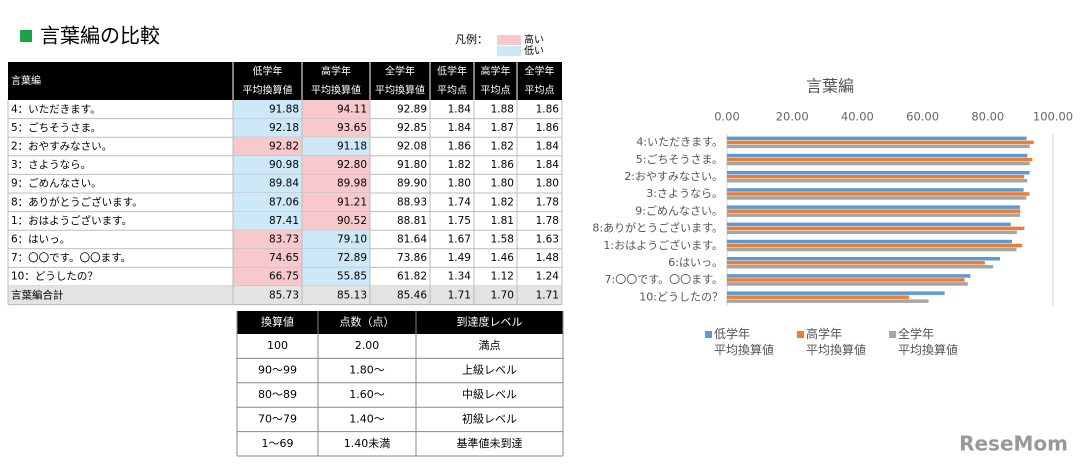 Image resolution: width=1082 pixels, height=469 pixels. What do you see at coordinates (412, 184) in the screenshot?
I see `table-cell: 89.90` at bounding box center [412, 184].